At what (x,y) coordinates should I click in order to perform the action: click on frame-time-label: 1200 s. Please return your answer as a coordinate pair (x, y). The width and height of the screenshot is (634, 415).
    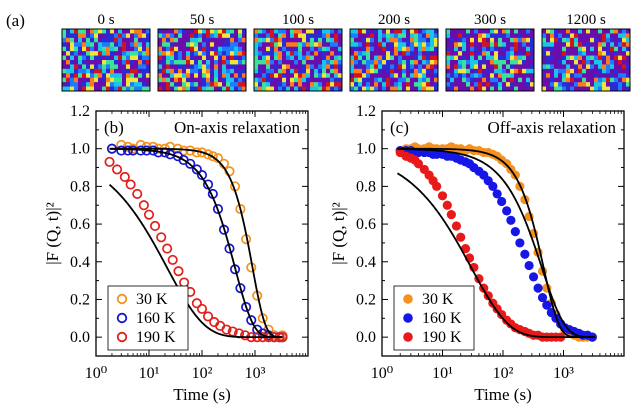
    Looking at the image, I should click on (586, 20).